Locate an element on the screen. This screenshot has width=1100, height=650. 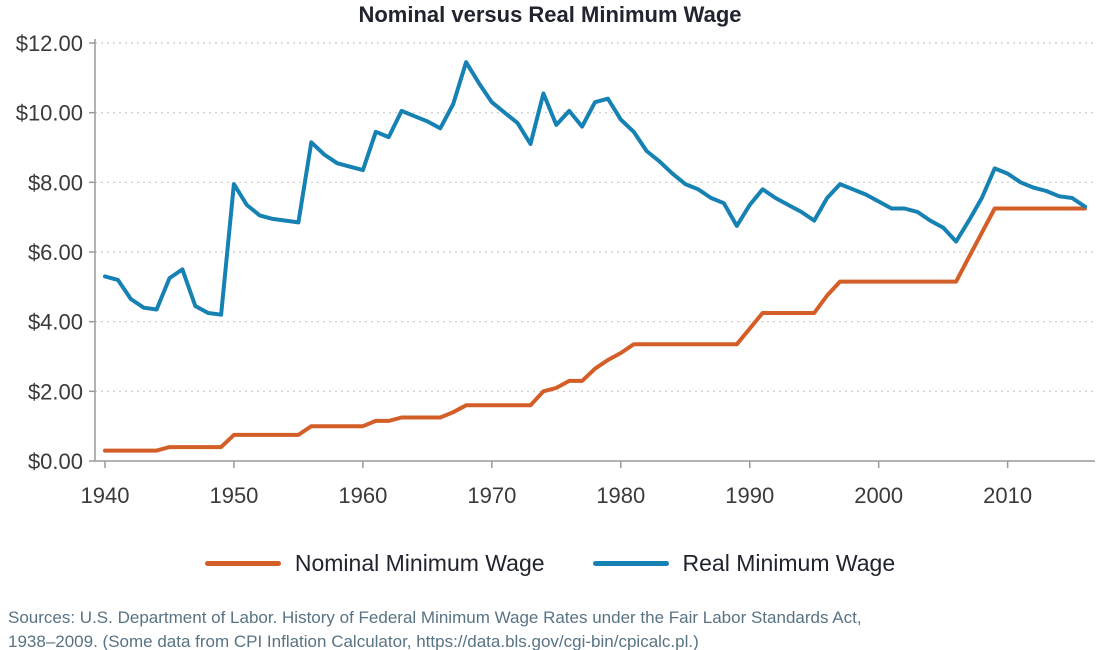
x-tick-label: 1940 is located at coordinates (105, 495).